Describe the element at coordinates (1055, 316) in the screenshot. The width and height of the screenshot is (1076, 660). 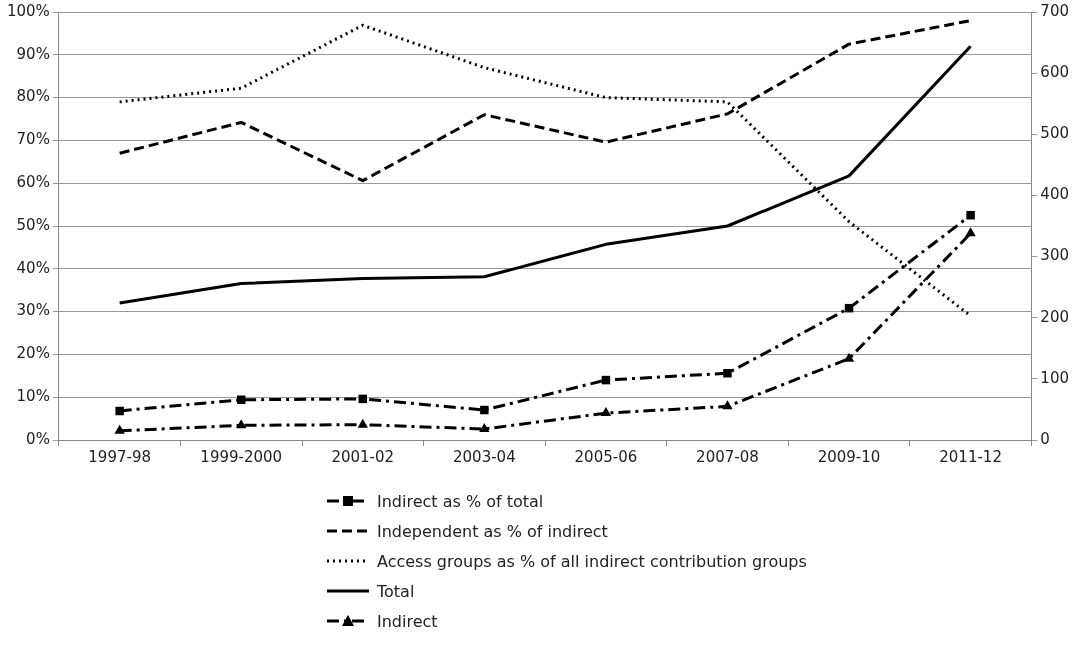
I see `y2-tick-label: 200` at that location.